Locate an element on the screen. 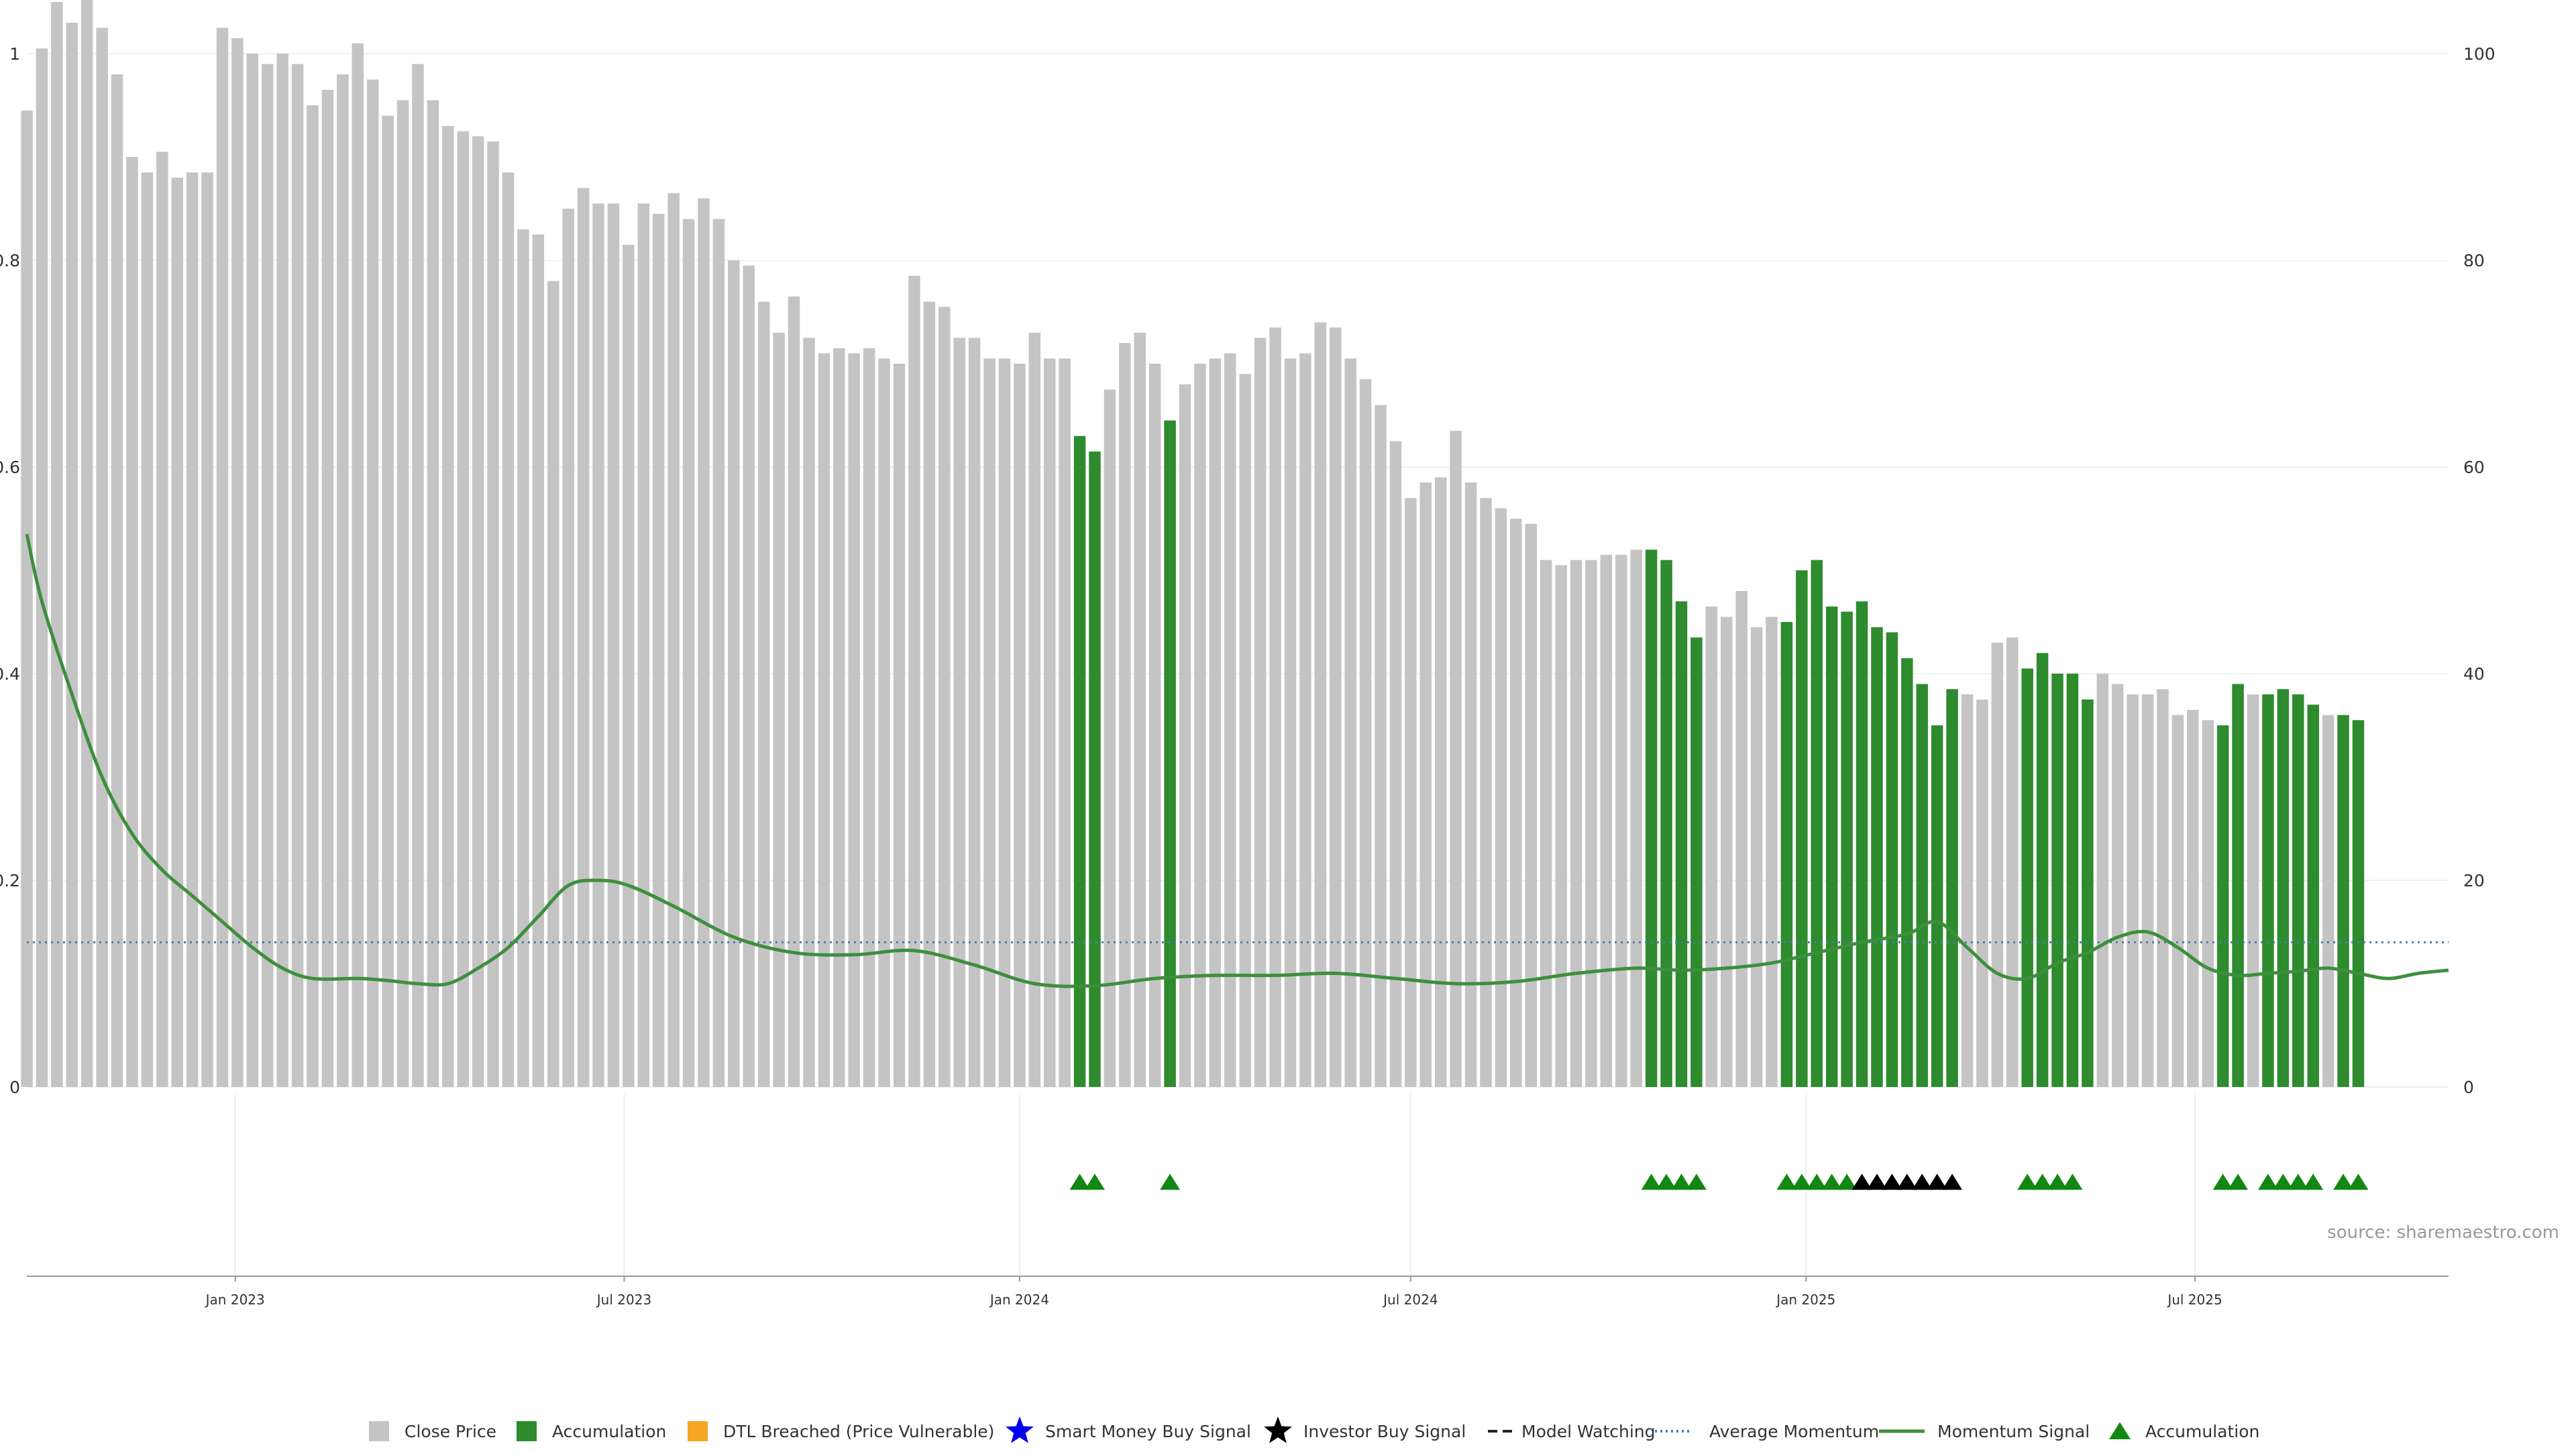 This screenshot has height=1452, width=2576. x-tick-label: Jul 2024 is located at coordinates (1410, 1300).